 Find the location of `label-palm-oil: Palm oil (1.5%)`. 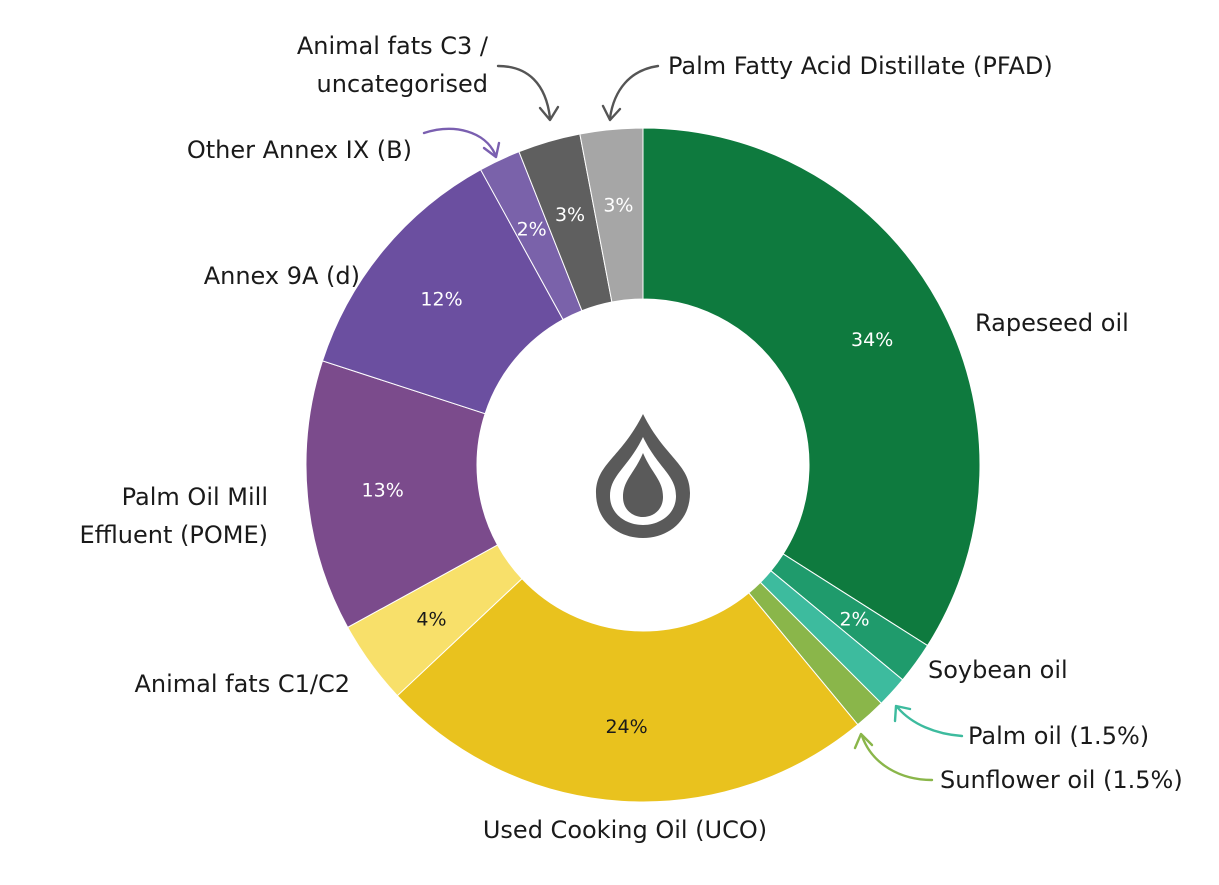

label-palm-oil: Palm oil (1.5%) is located at coordinates (1058, 736).